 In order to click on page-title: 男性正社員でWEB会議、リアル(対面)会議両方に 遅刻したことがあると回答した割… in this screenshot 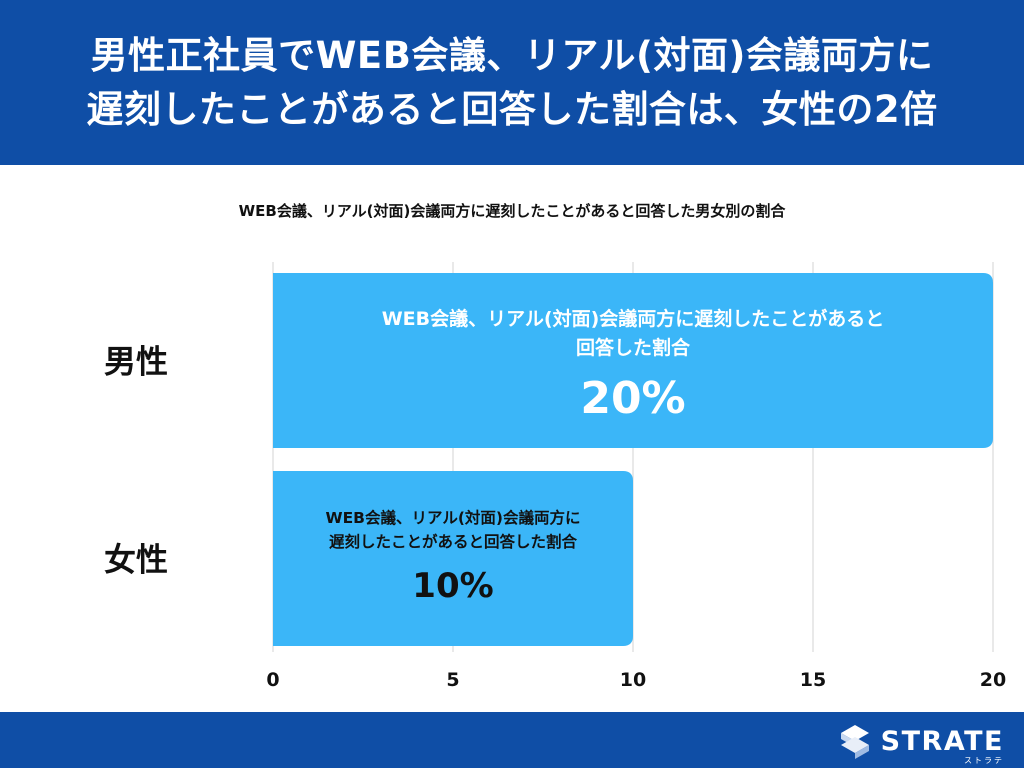, I will do `click(511, 83)`.